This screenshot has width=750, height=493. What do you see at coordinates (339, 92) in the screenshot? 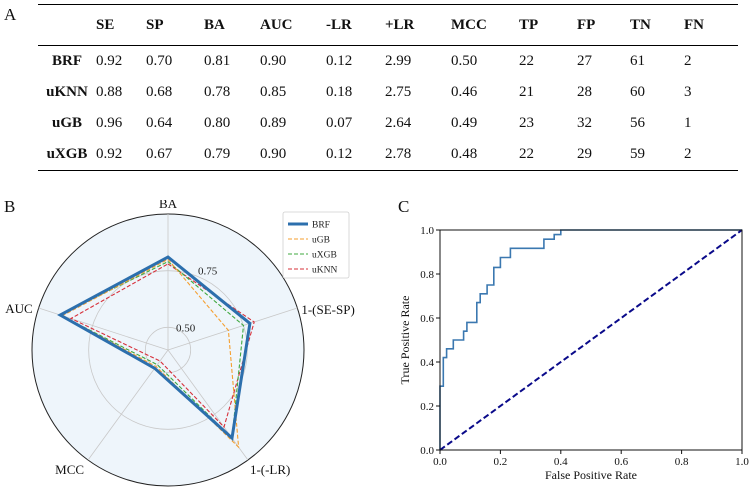
I see `table-cell: 0.18` at bounding box center [339, 92].